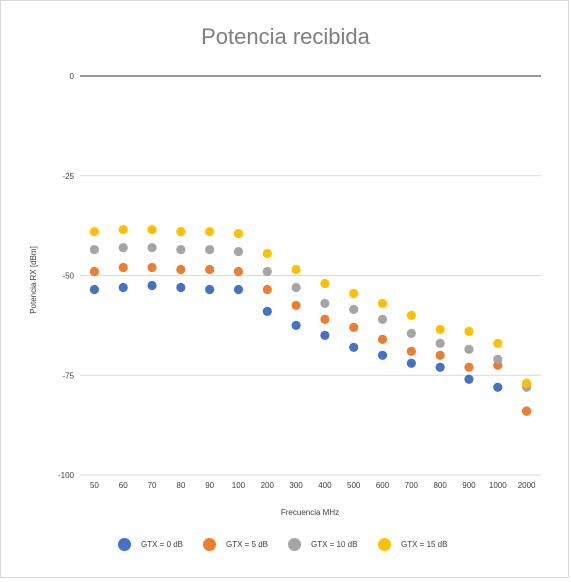 This screenshot has height=582, width=571. What do you see at coordinates (247, 544) in the screenshot?
I see `legend-label: GTX = 5 dB` at bounding box center [247, 544].